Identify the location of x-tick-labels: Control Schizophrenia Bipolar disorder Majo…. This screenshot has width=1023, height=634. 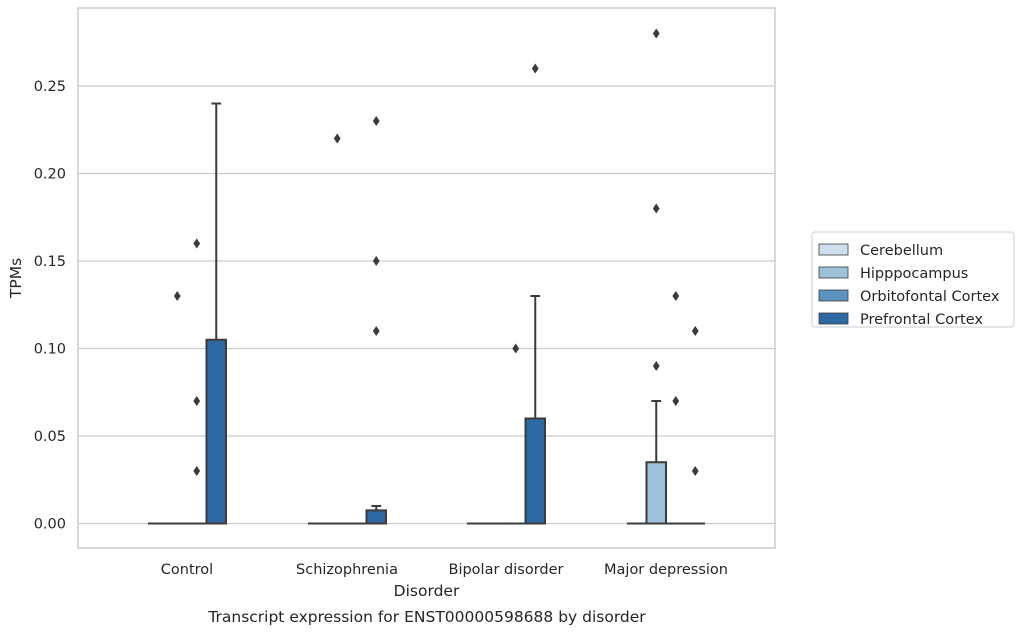
(444, 570).